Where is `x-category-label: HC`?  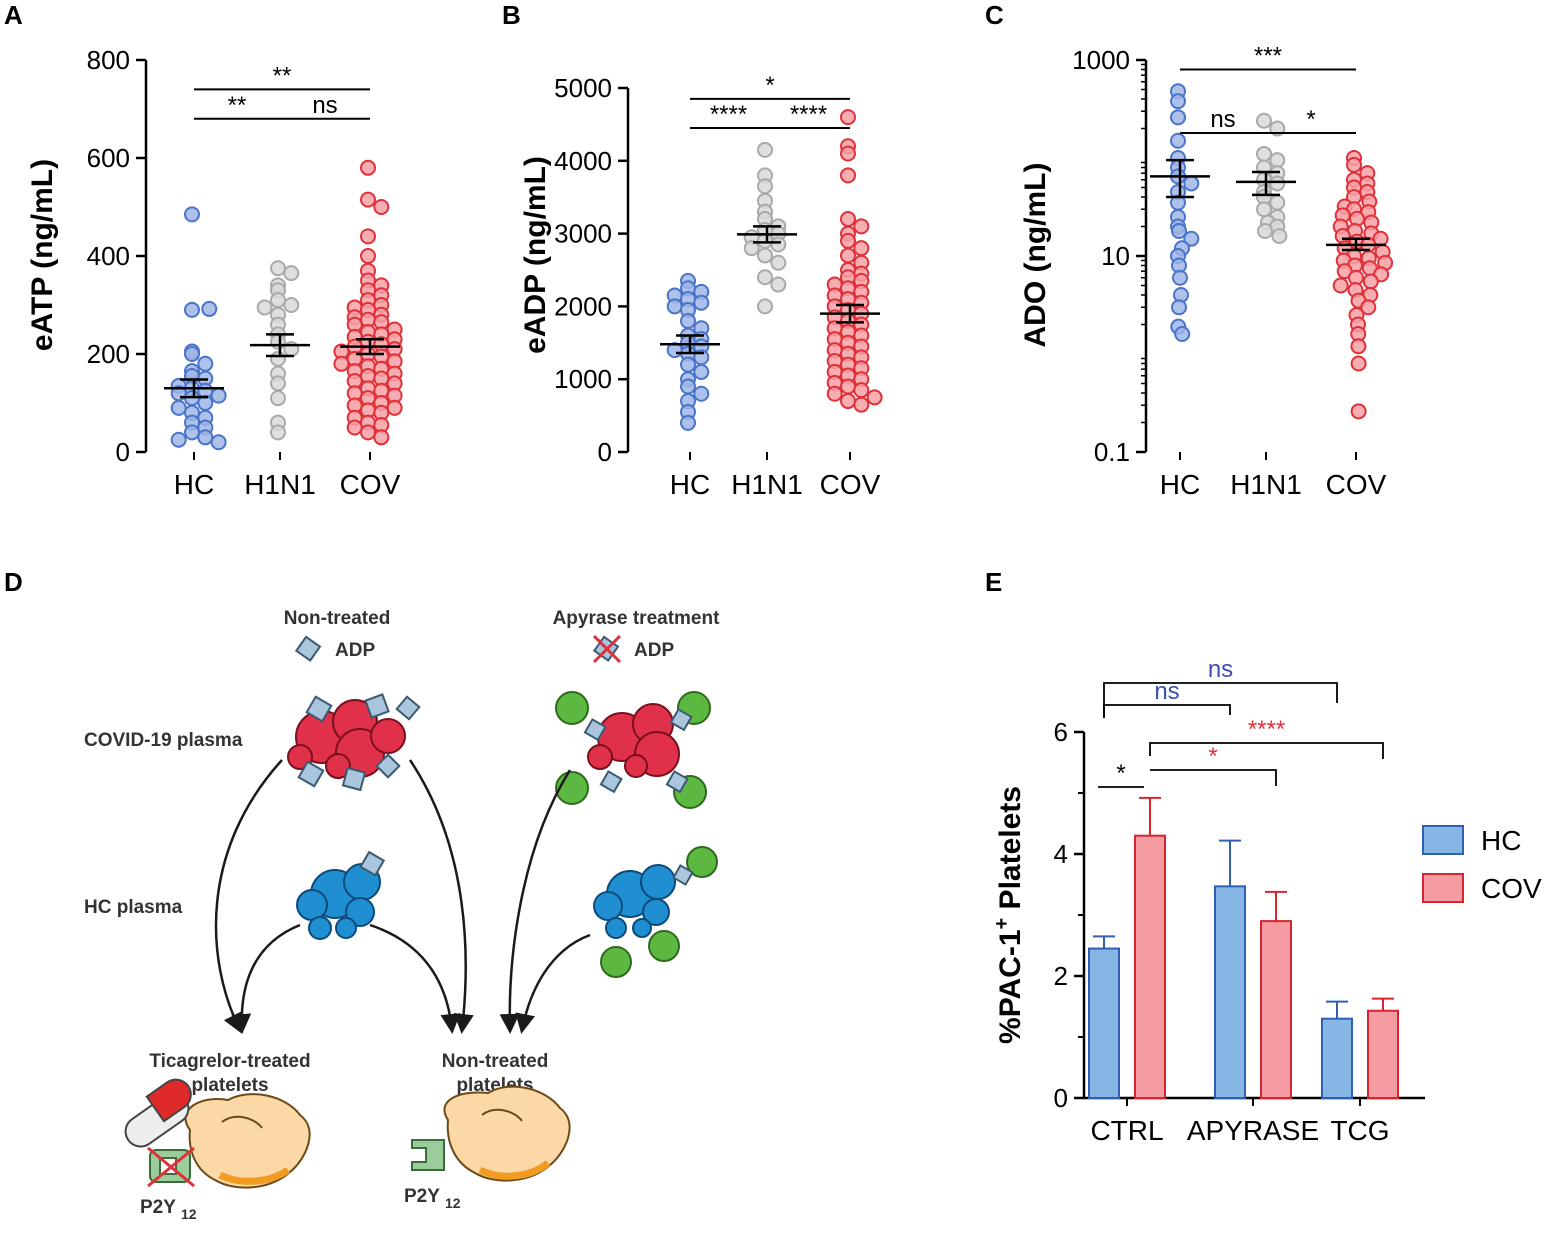
x-category-label: HC is located at coordinates (690, 484).